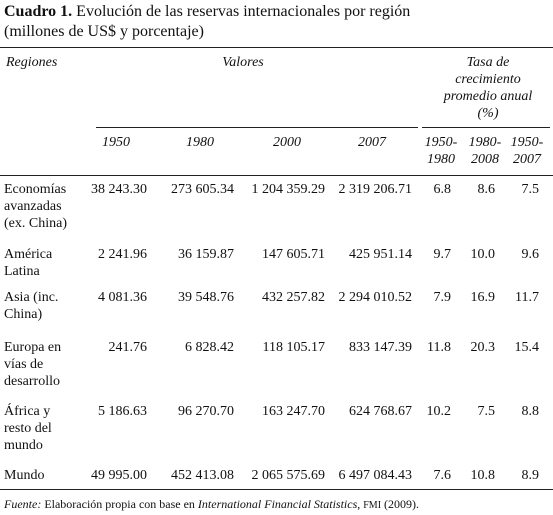  What do you see at coordinates (104, 31) in the screenshot?
I see `table-subtitle: (millones de US$ y porcentaje)` at bounding box center [104, 31].